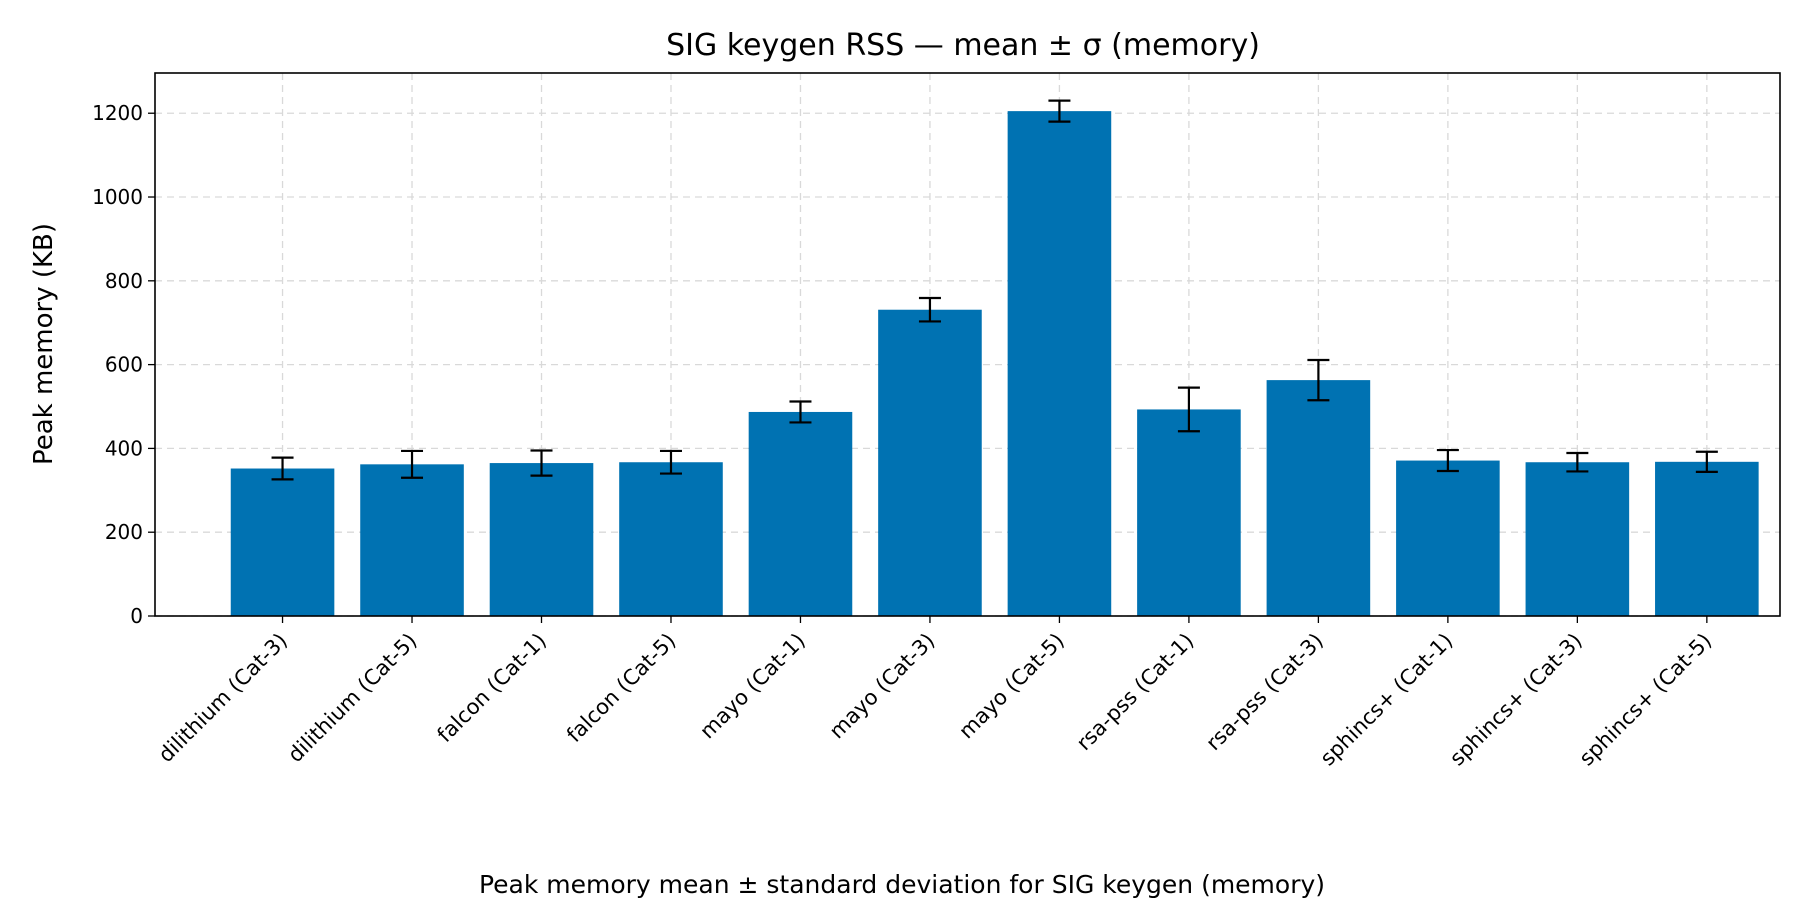  What do you see at coordinates (124, 532) in the screenshot?
I see `y-tick-label: 200` at bounding box center [124, 532].